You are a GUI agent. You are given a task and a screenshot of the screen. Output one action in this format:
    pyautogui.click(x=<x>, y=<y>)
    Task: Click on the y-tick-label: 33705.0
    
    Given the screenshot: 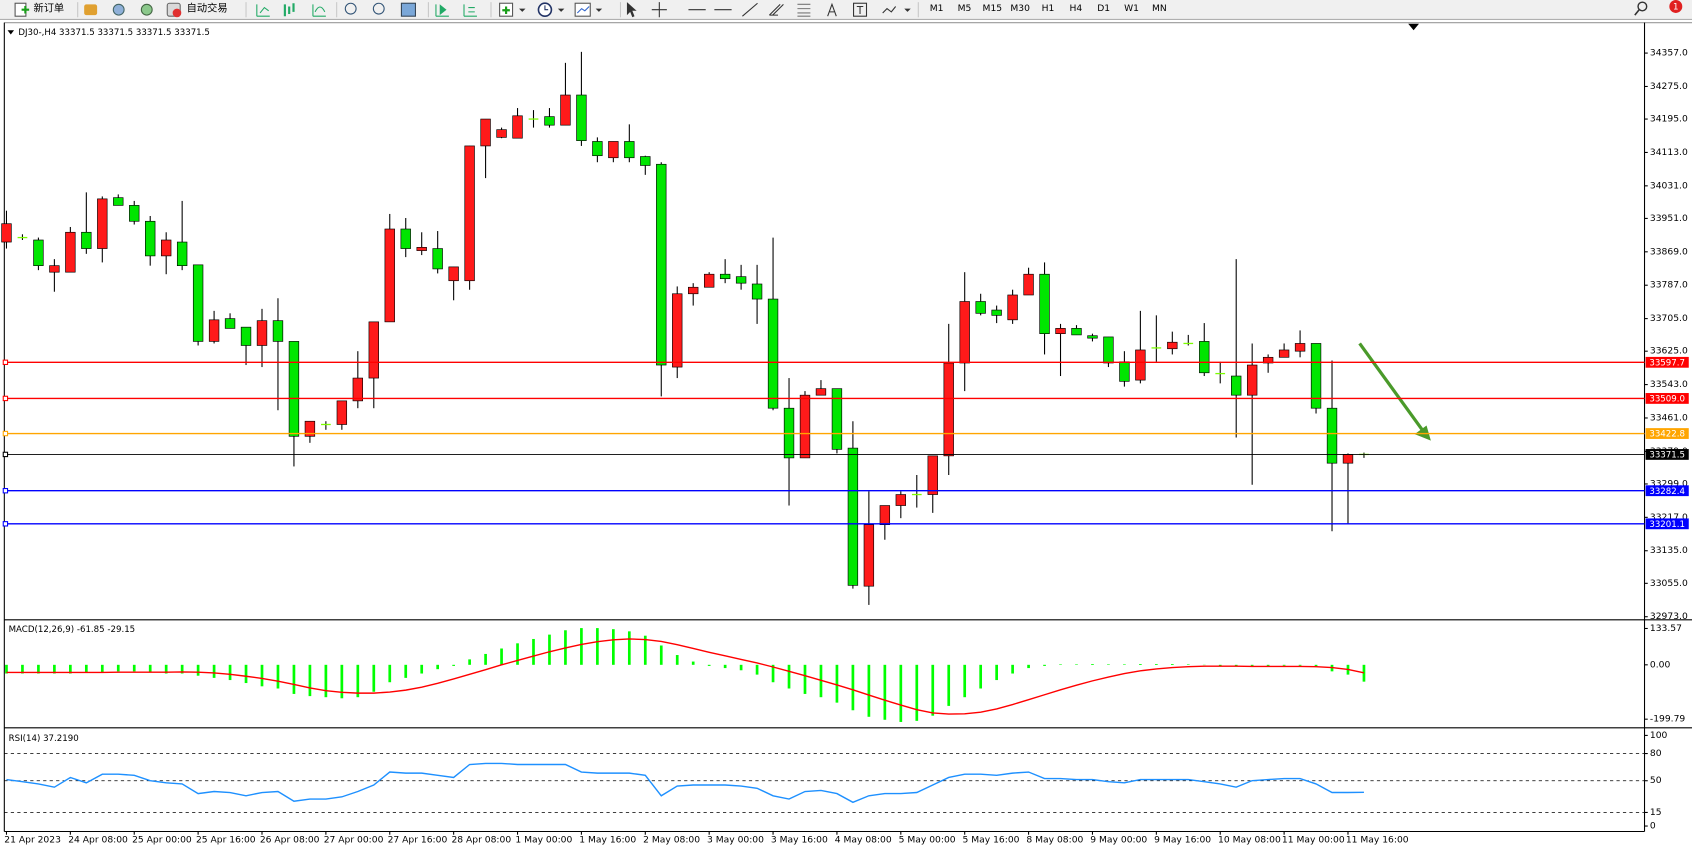 What is the action you would take?
    pyautogui.click(x=1669, y=318)
    